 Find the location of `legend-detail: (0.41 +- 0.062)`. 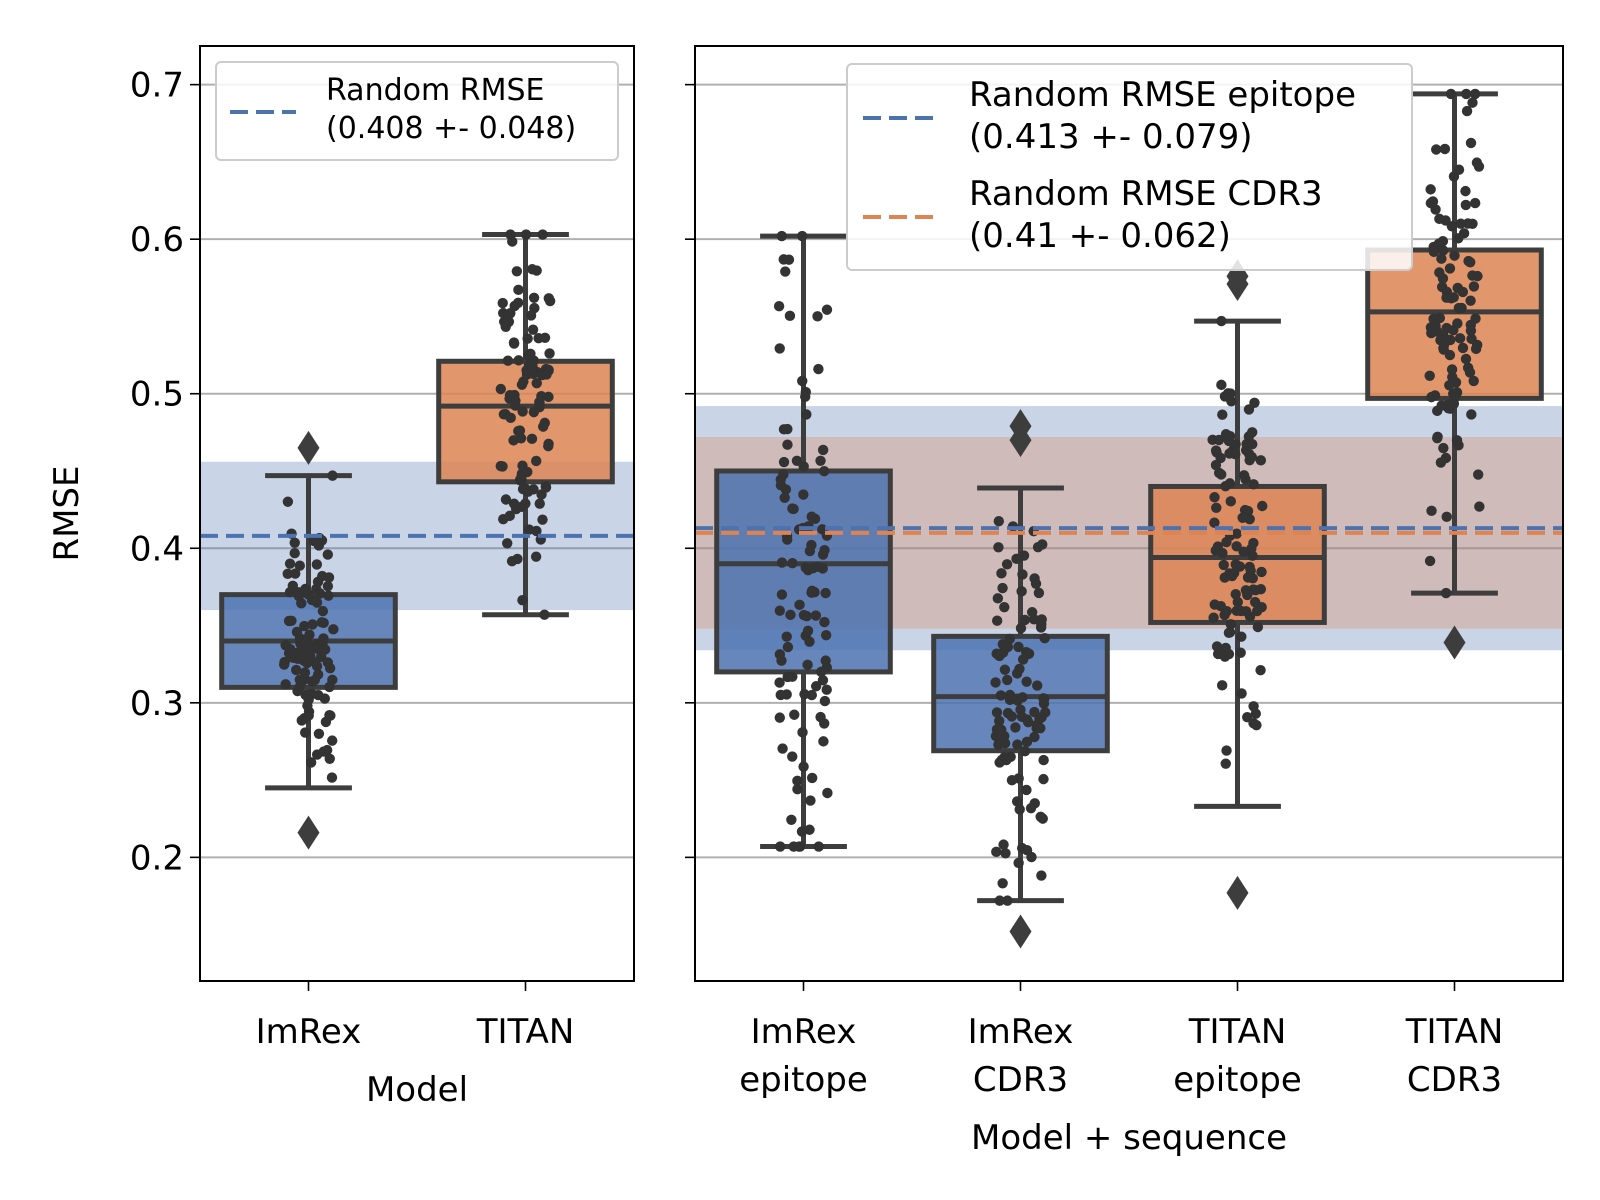

legend-detail: (0.41 +- 0.062) is located at coordinates (1100, 236).